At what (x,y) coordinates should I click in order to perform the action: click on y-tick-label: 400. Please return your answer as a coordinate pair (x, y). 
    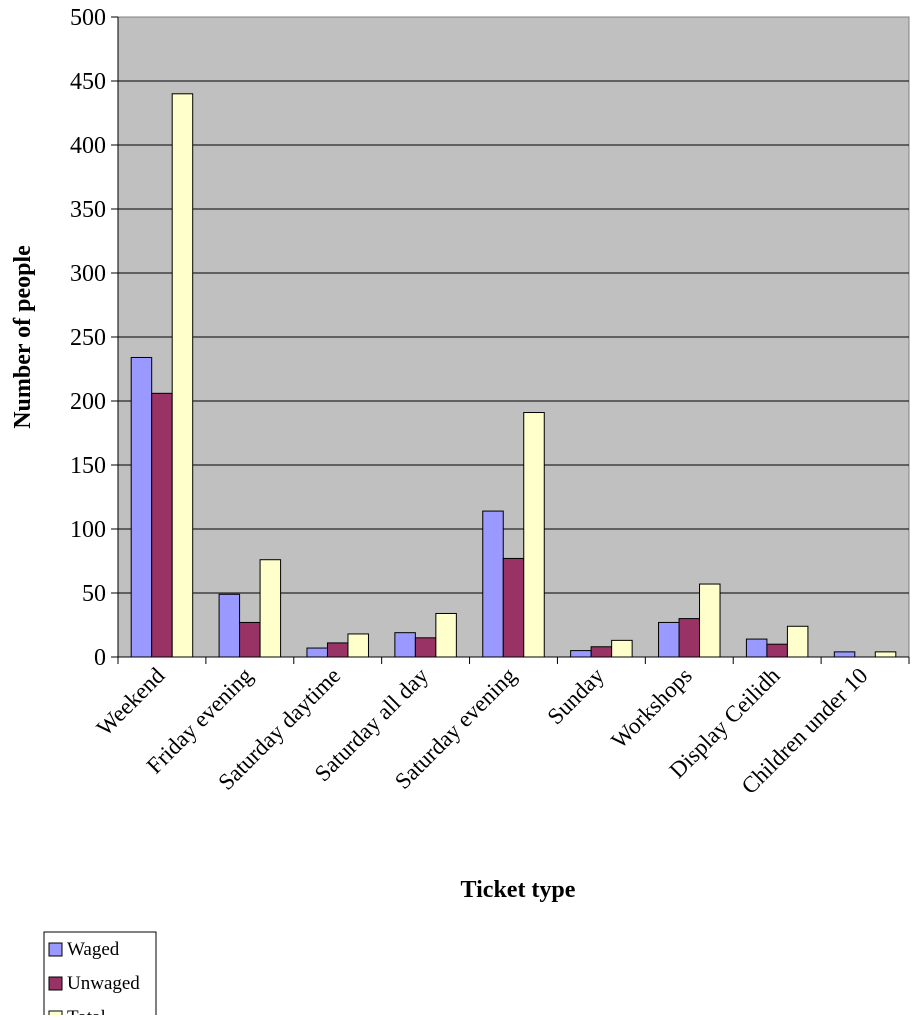
    Looking at the image, I should click on (88, 146).